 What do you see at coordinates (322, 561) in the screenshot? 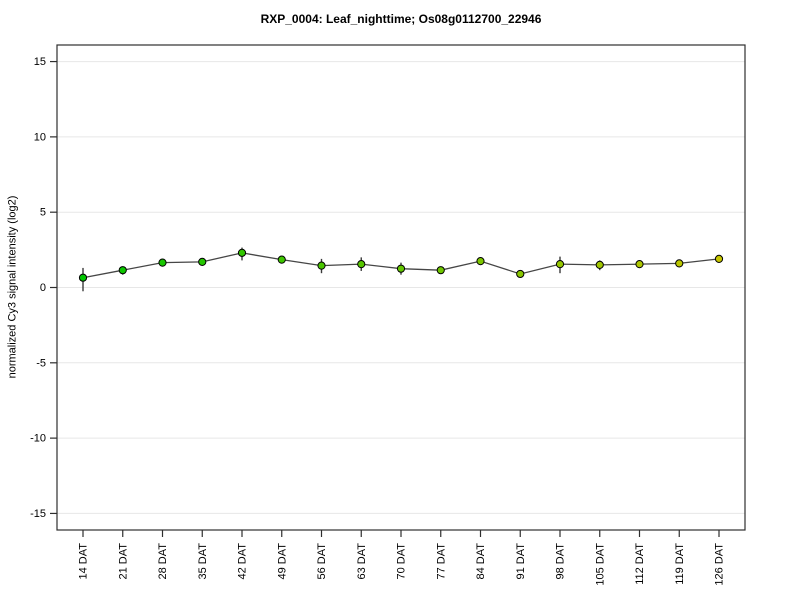
I see `x-tick-label: 56 DAT` at bounding box center [322, 561].